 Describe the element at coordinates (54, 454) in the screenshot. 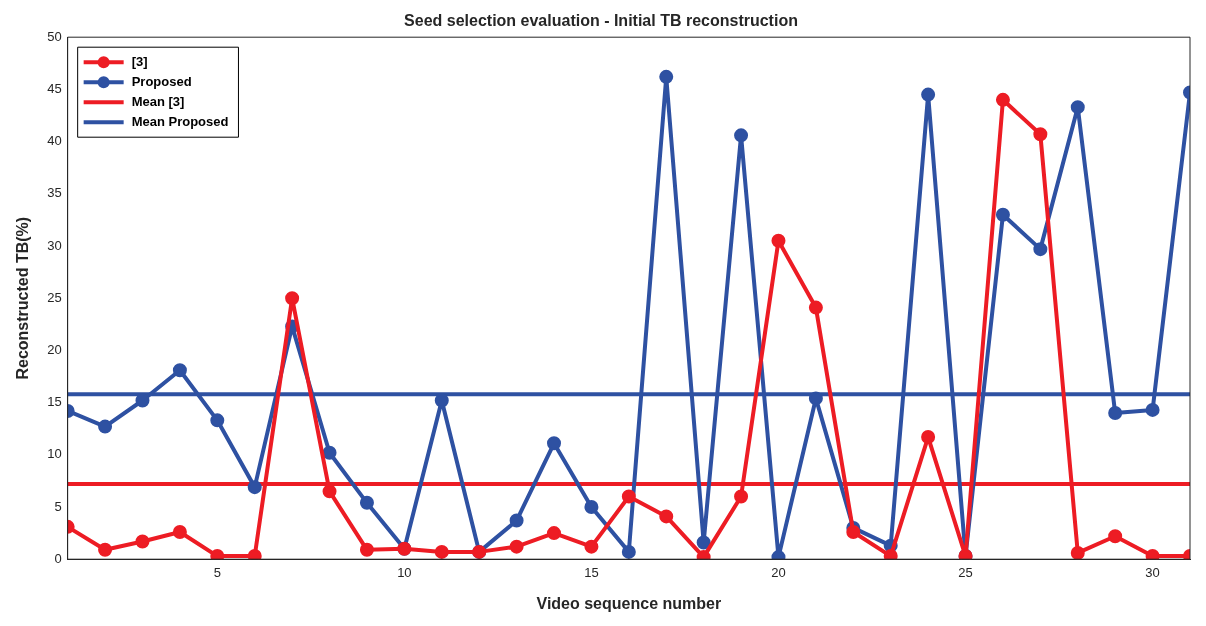

I see `y-tick-label: 10` at that location.